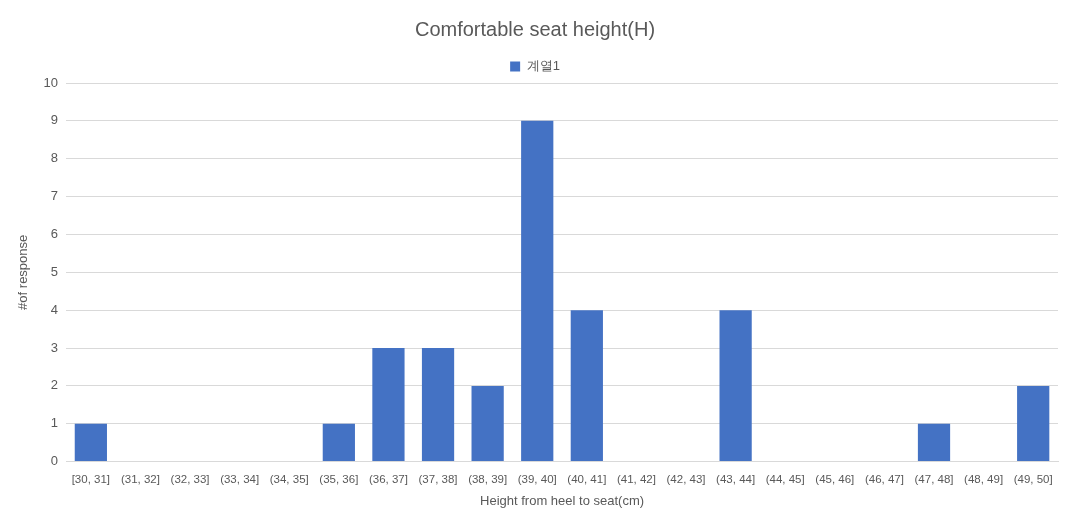 This screenshot has width=1076, height=525. Describe the element at coordinates (535, 28) in the screenshot. I see `chart-title: Comfortable seat height(H)` at that location.